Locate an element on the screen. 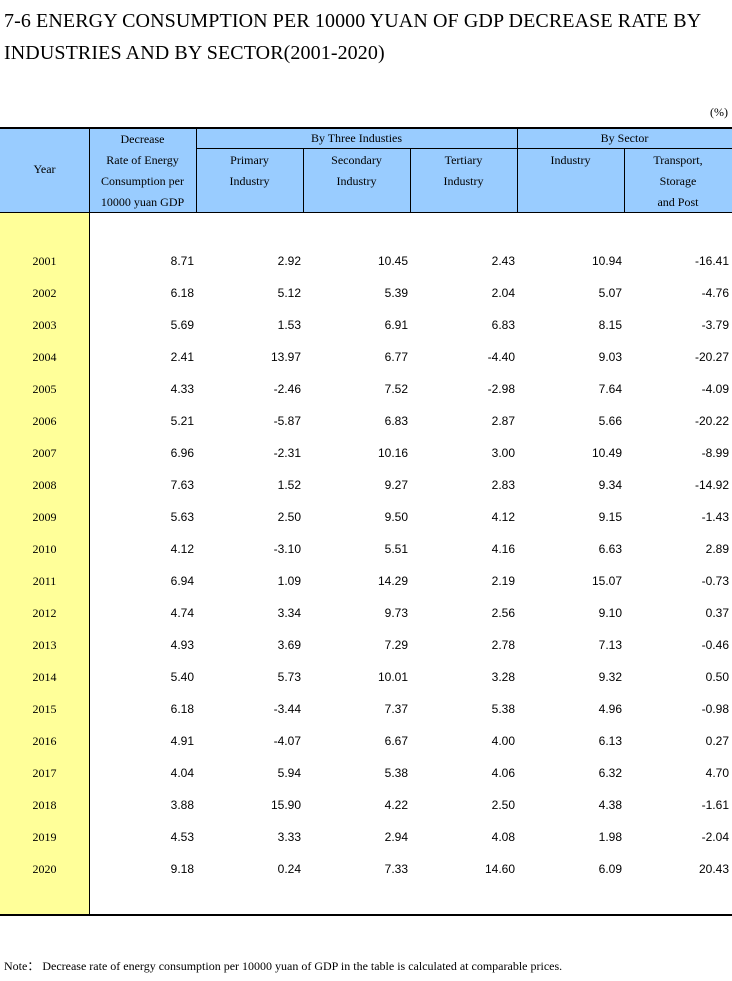 The width and height of the screenshot is (732, 981). cell-tertiary: 14.60 is located at coordinates (499, 869).